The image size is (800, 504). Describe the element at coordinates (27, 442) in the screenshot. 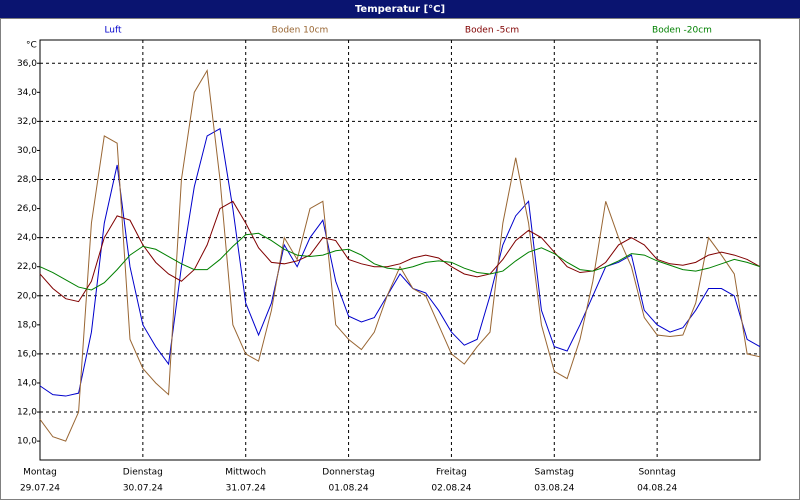

I see `y-tick-label: 10,0` at that location.